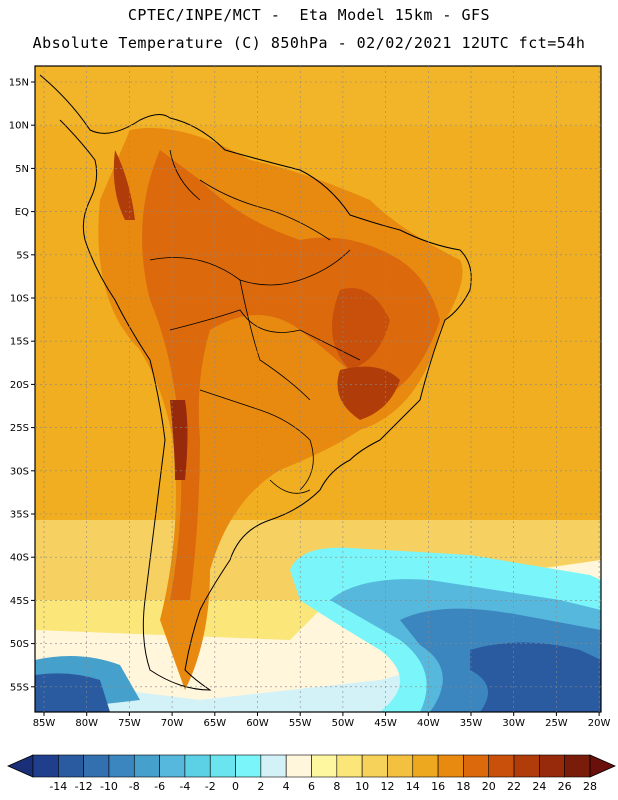 The image size is (618, 800). I want to click on lat-label: 10S, so click(19, 299).